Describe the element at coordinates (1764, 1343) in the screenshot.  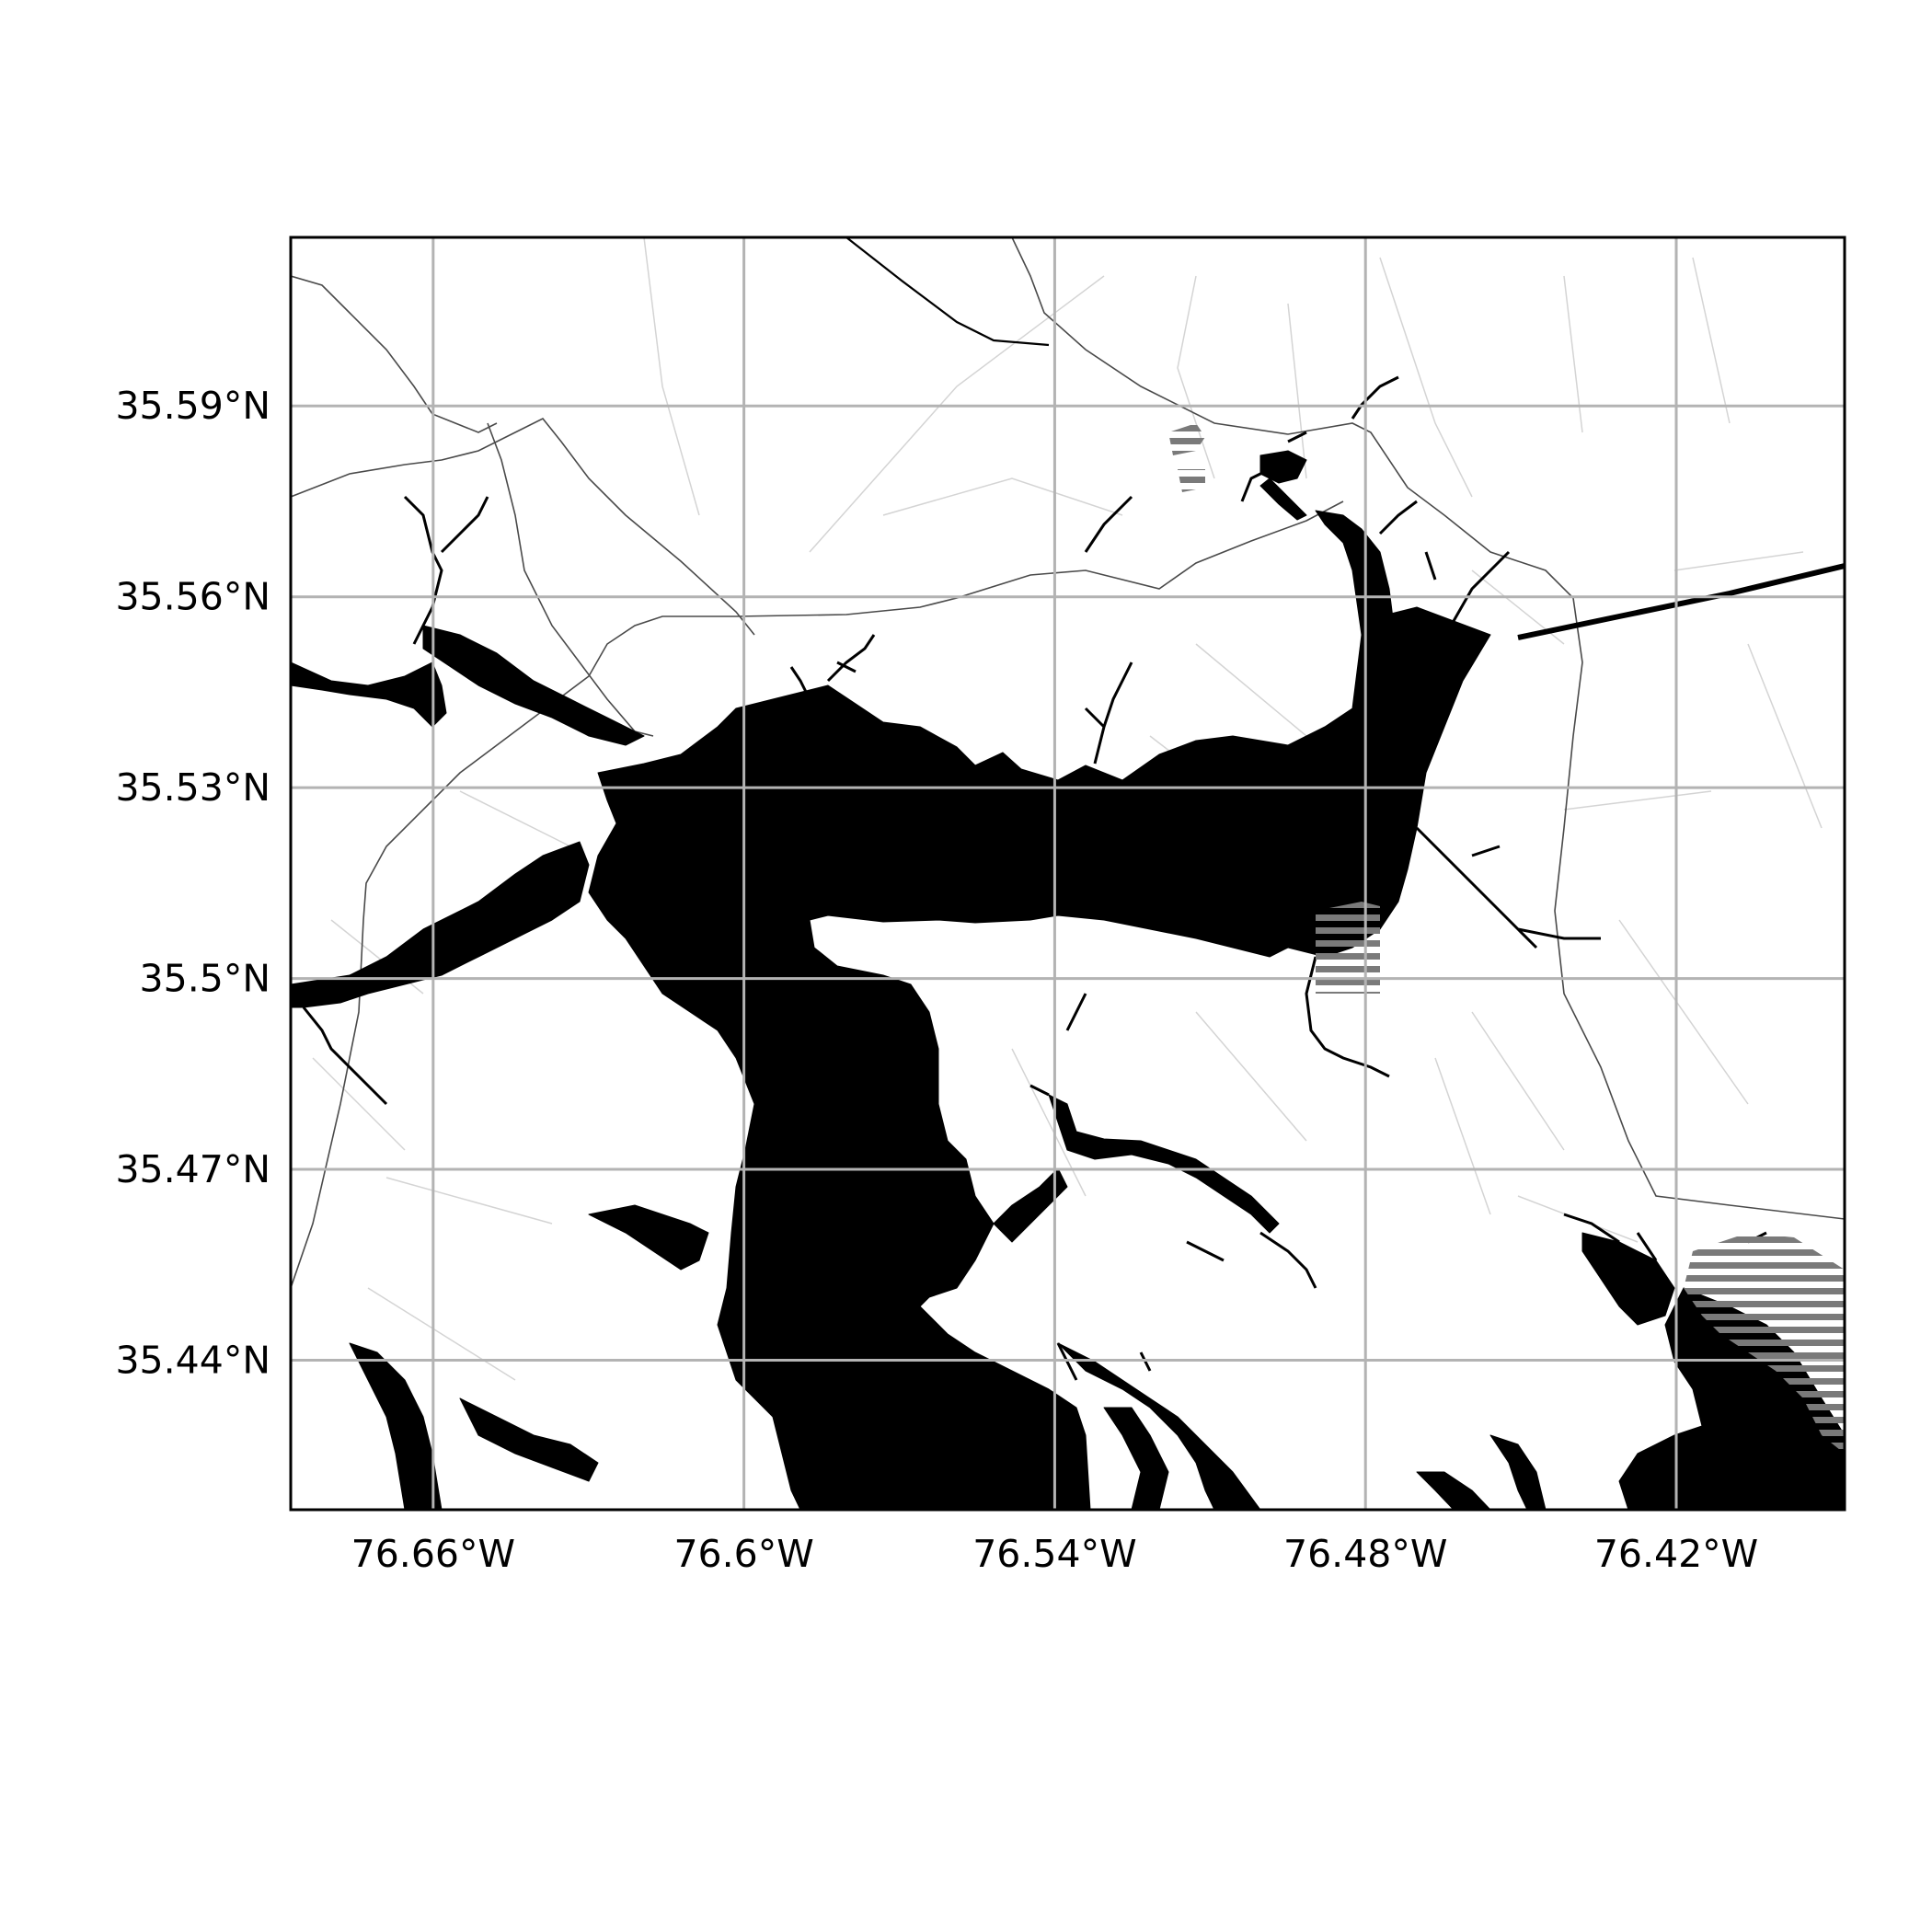
I see `hatched-area-east` at that location.